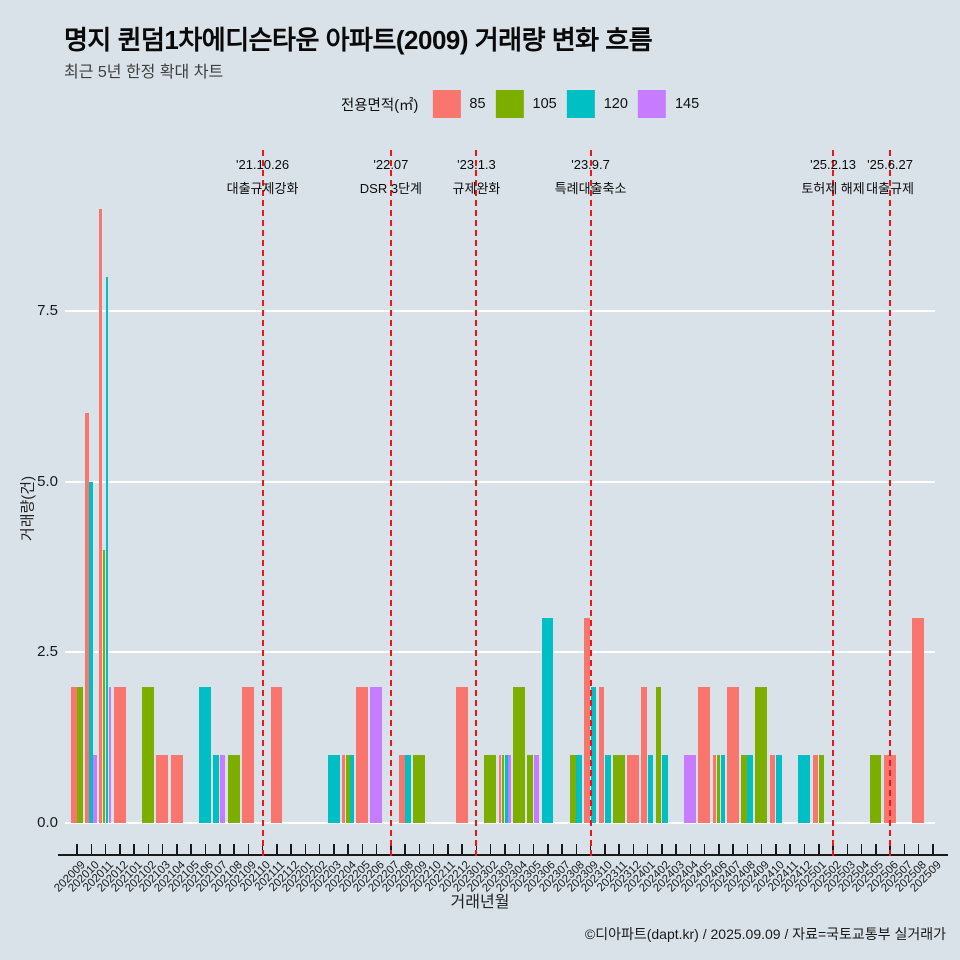 This screenshot has width=960, height=960. What do you see at coordinates (47, 822) in the screenshot?
I see `y-tick-label: 0.0` at bounding box center [47, 822].